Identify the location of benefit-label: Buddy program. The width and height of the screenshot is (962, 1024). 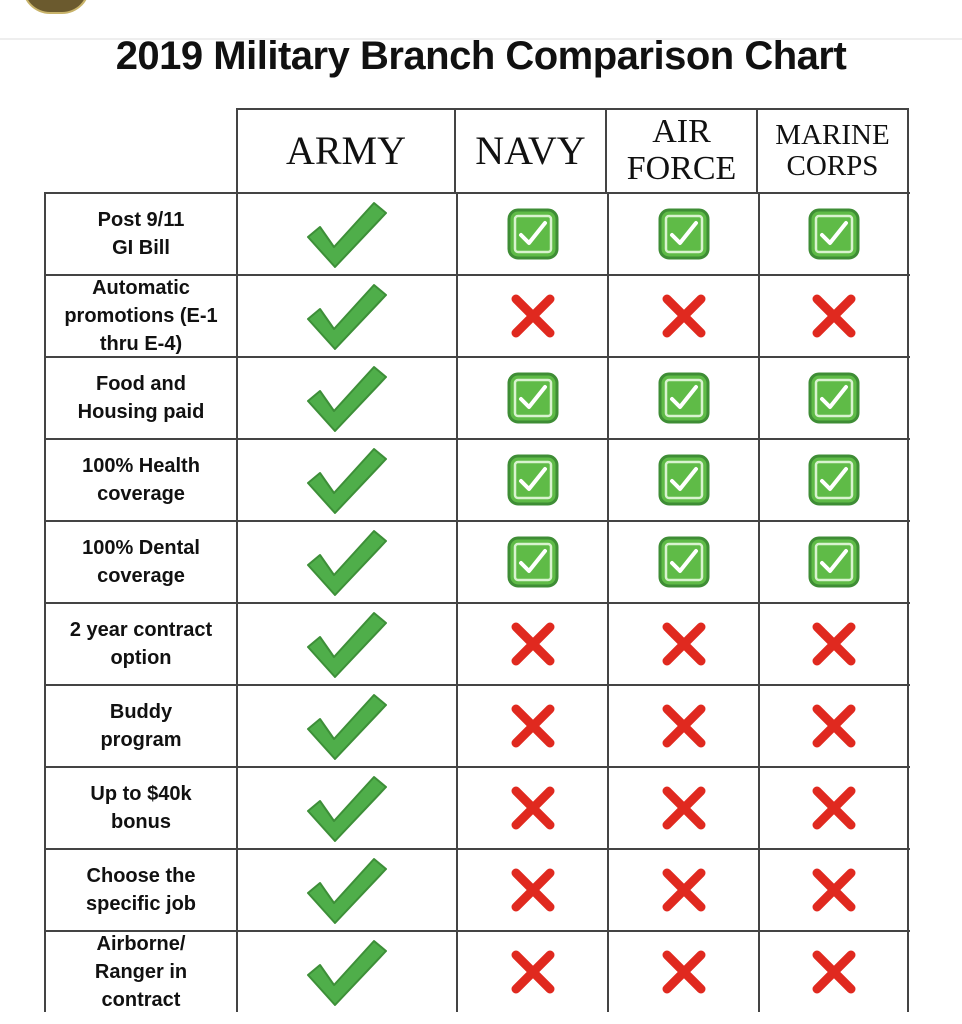
(141, 726).